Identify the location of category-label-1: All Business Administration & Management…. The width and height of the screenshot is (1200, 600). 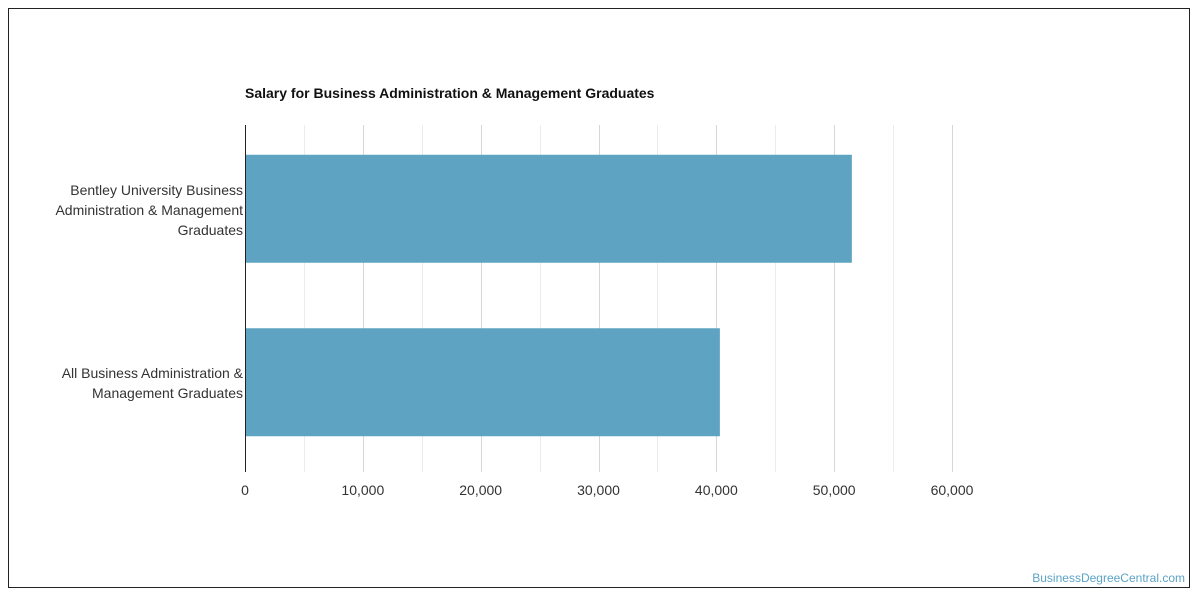
(152, 383).